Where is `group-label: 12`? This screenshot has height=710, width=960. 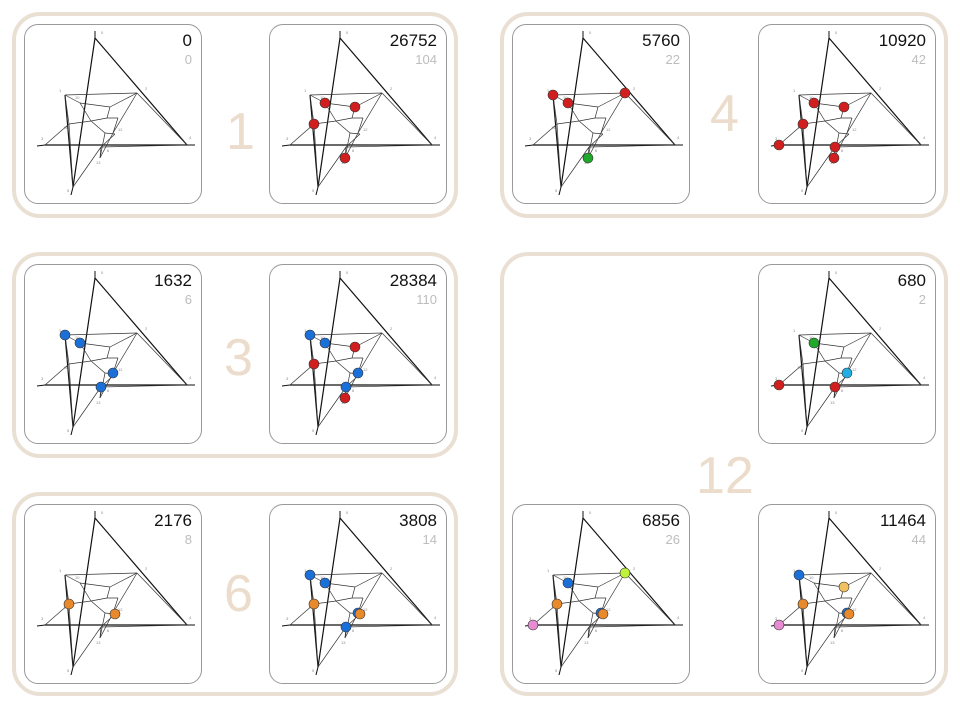 group-label: 12 is located at coordinates (725, 476).